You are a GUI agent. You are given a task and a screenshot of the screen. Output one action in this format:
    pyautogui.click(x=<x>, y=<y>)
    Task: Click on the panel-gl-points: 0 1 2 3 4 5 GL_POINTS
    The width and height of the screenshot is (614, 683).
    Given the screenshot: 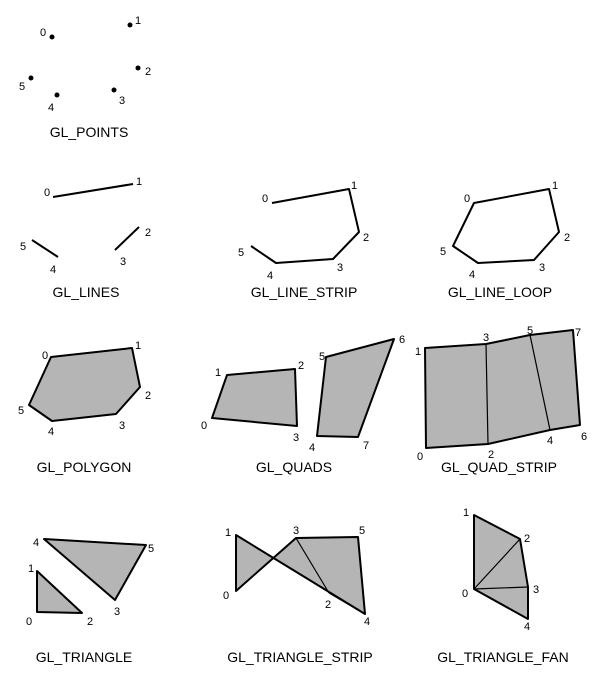 What is the action you would take?
    pyautogui.click(x=85, y=77)
    